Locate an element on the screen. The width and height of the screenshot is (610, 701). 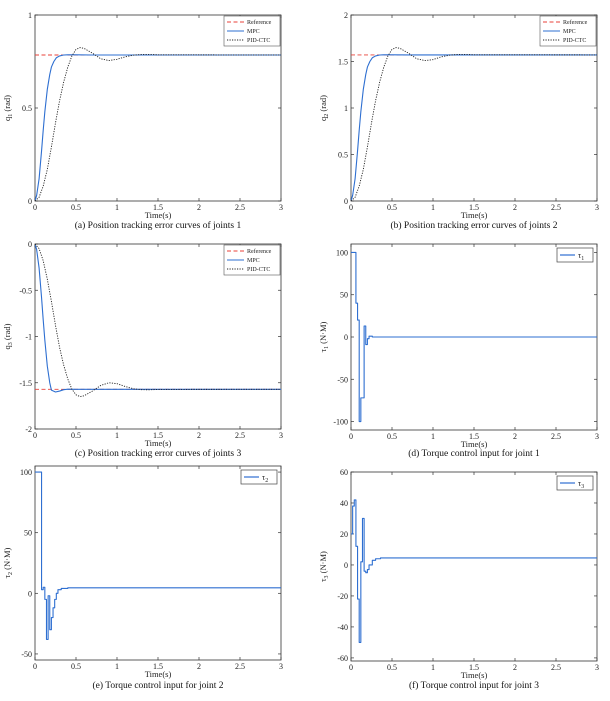
series-line--2 is located at coordinates (158, 555).